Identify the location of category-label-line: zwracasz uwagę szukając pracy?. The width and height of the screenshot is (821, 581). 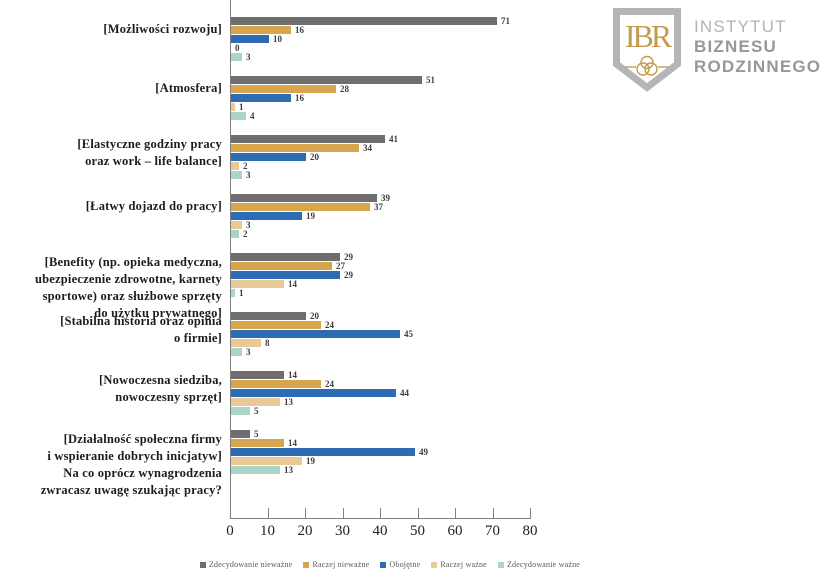
(131, 490).